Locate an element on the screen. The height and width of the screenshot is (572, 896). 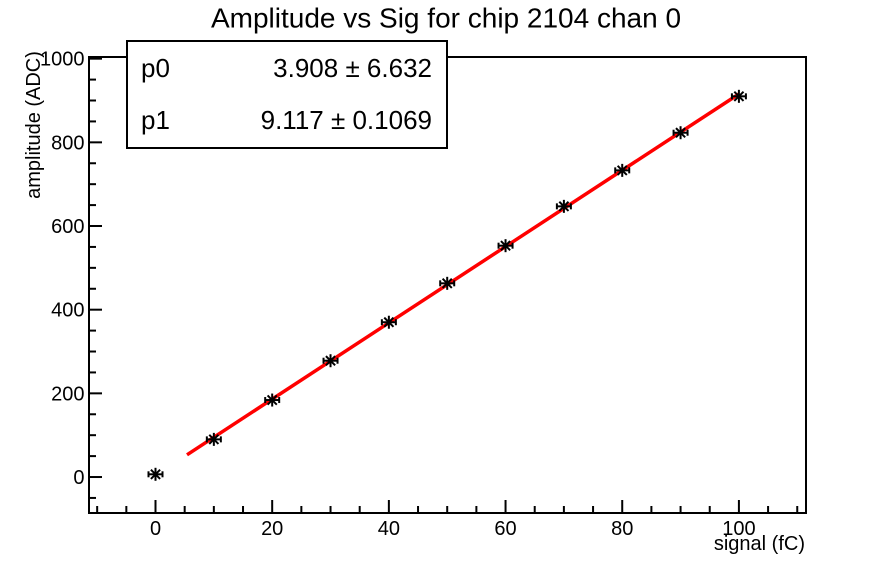
x-tick-label: 40 is located at coordinates (389, 529).